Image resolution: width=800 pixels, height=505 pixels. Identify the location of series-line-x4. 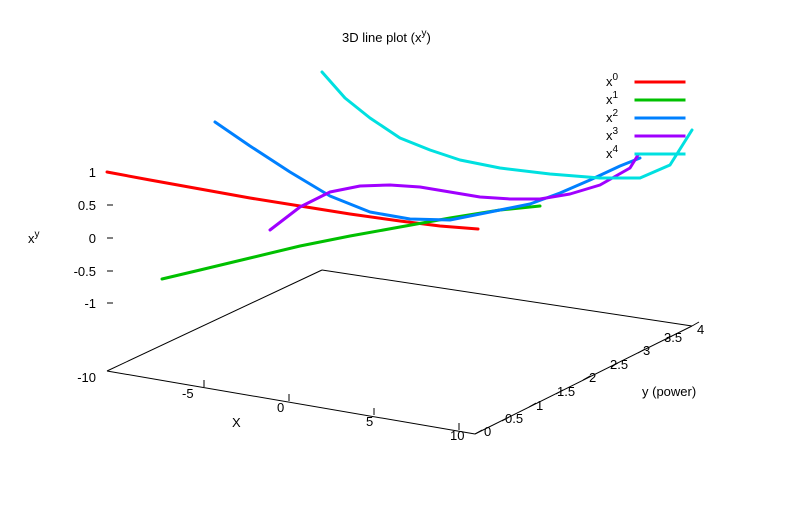
(507, 125).